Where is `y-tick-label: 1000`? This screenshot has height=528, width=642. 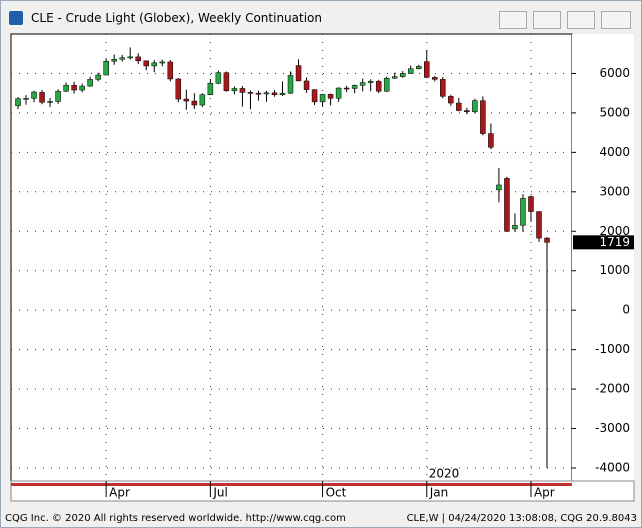
y-tick-label: 1000 is located at coordinates (614, 270).